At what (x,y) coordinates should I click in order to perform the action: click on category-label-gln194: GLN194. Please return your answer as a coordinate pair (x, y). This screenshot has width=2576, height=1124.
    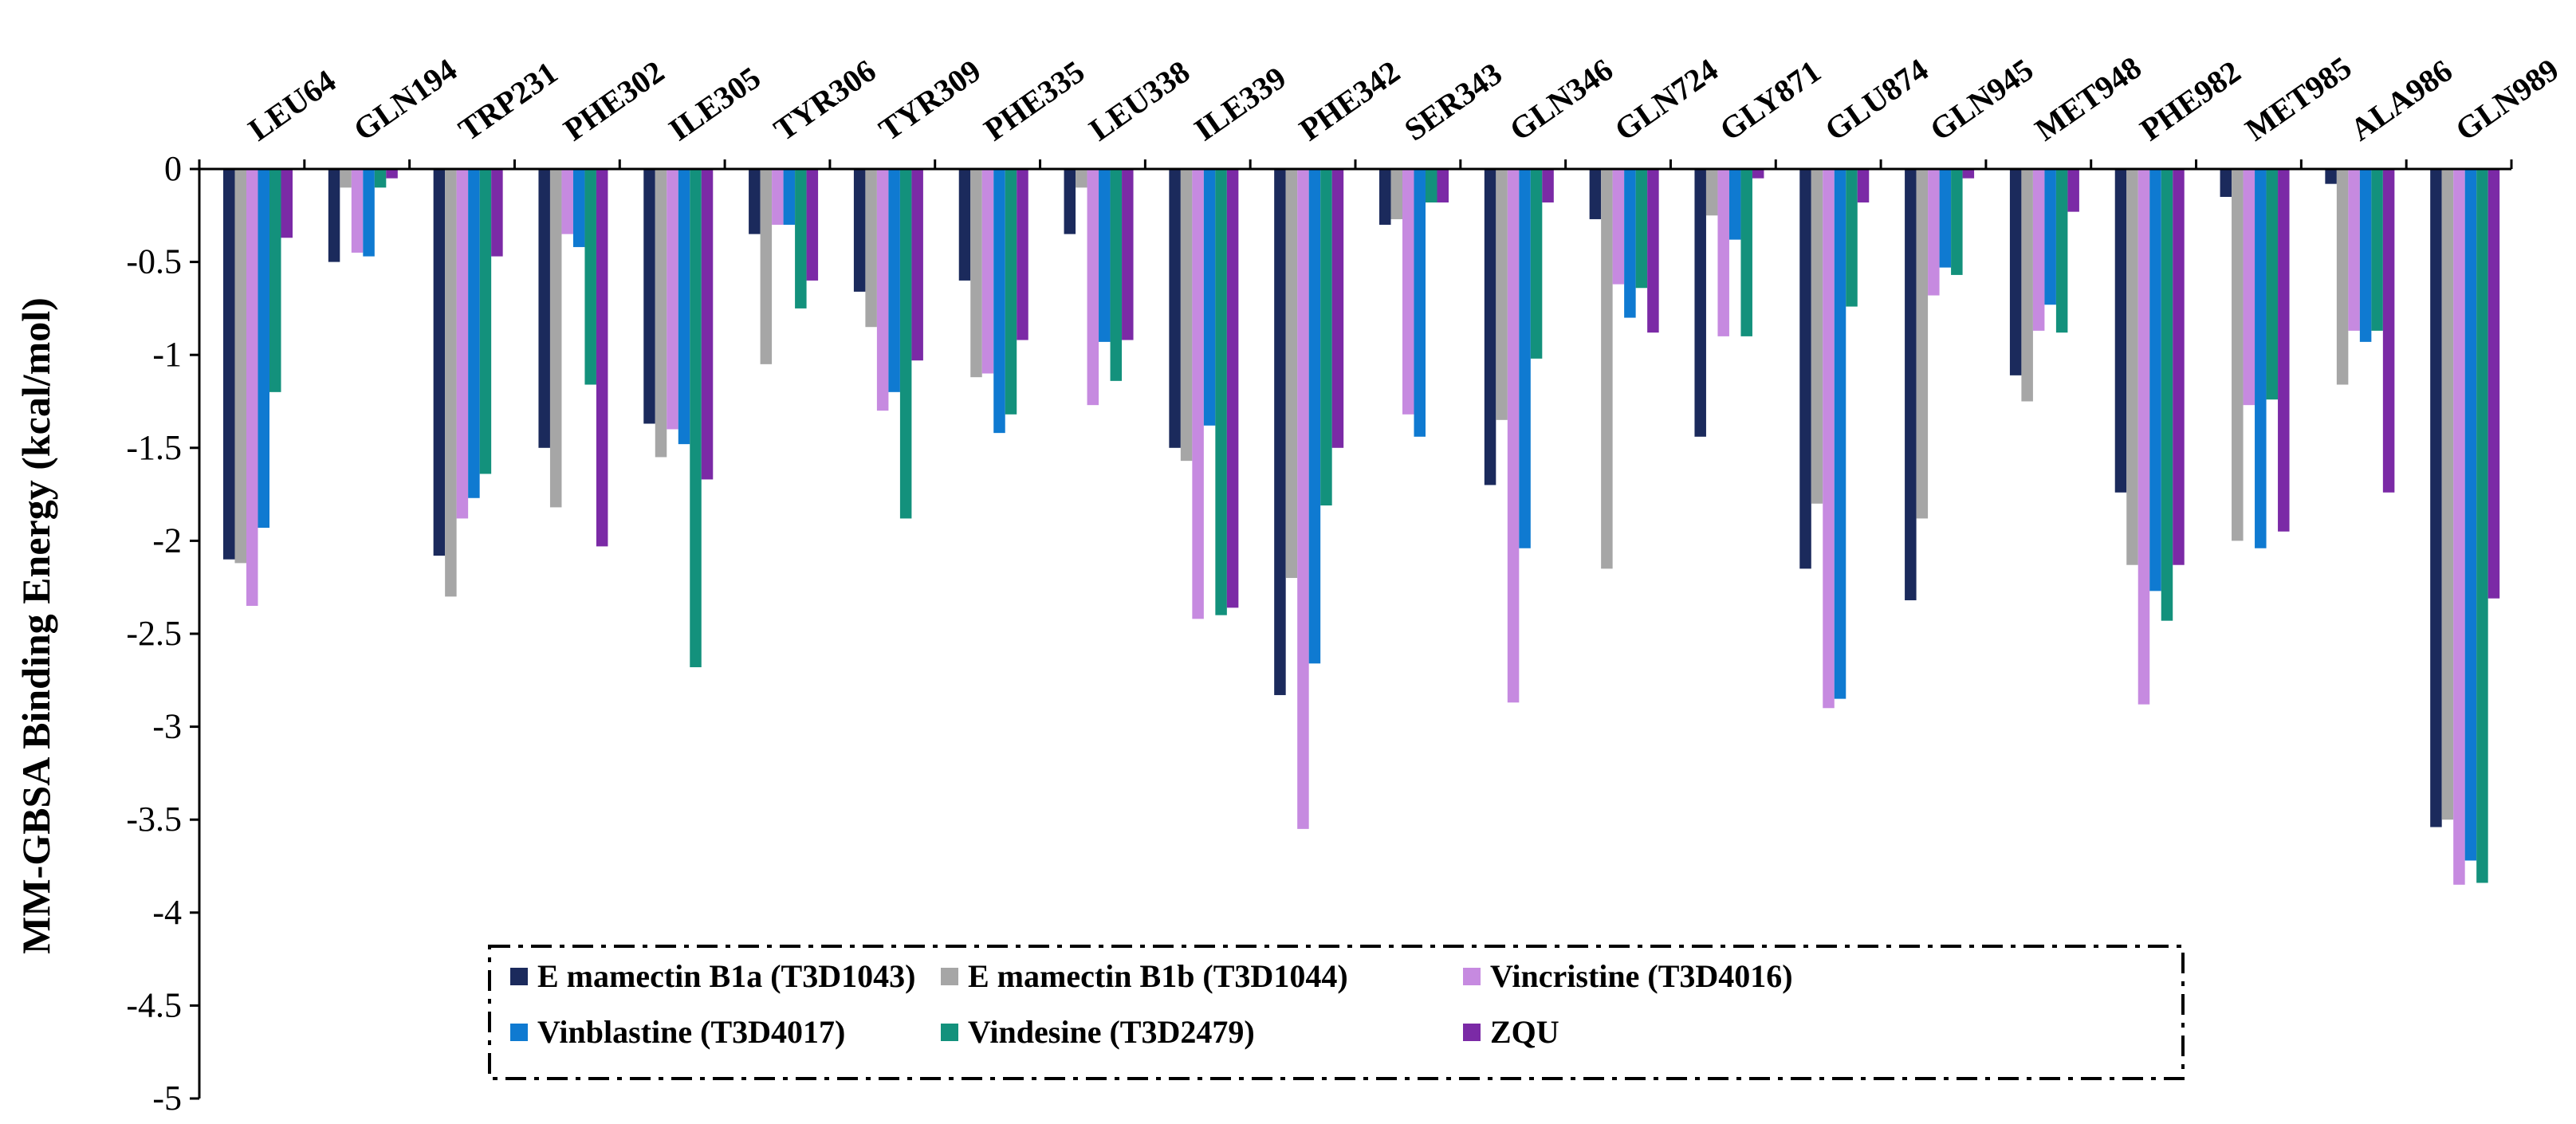
    Looking at the image, I should click on (405, 99).